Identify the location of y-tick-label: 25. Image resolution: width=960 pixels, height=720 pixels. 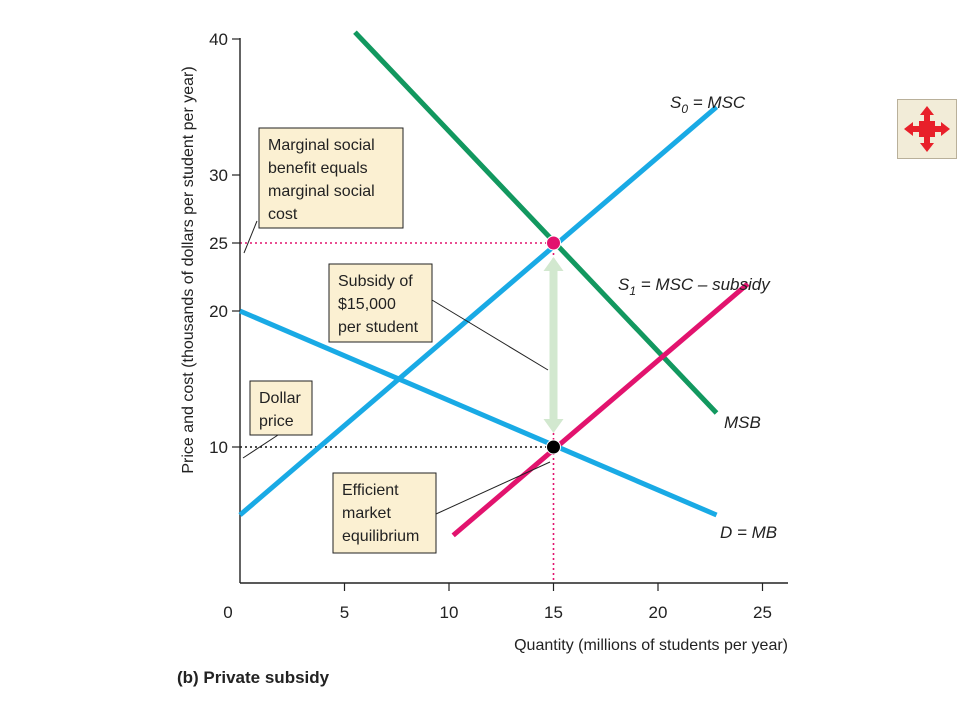
(218, 243).